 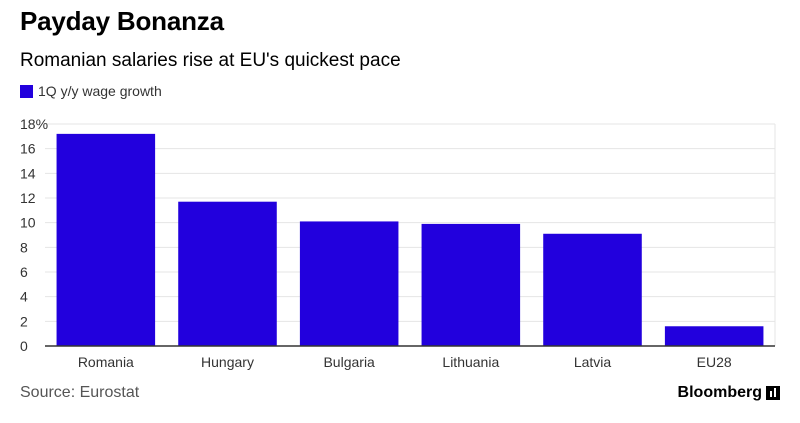 What do you see at coordinates (122, 21) in the screenshot?
I see `chart-title: Payday Bonanza` at bounding box center [122, 21].